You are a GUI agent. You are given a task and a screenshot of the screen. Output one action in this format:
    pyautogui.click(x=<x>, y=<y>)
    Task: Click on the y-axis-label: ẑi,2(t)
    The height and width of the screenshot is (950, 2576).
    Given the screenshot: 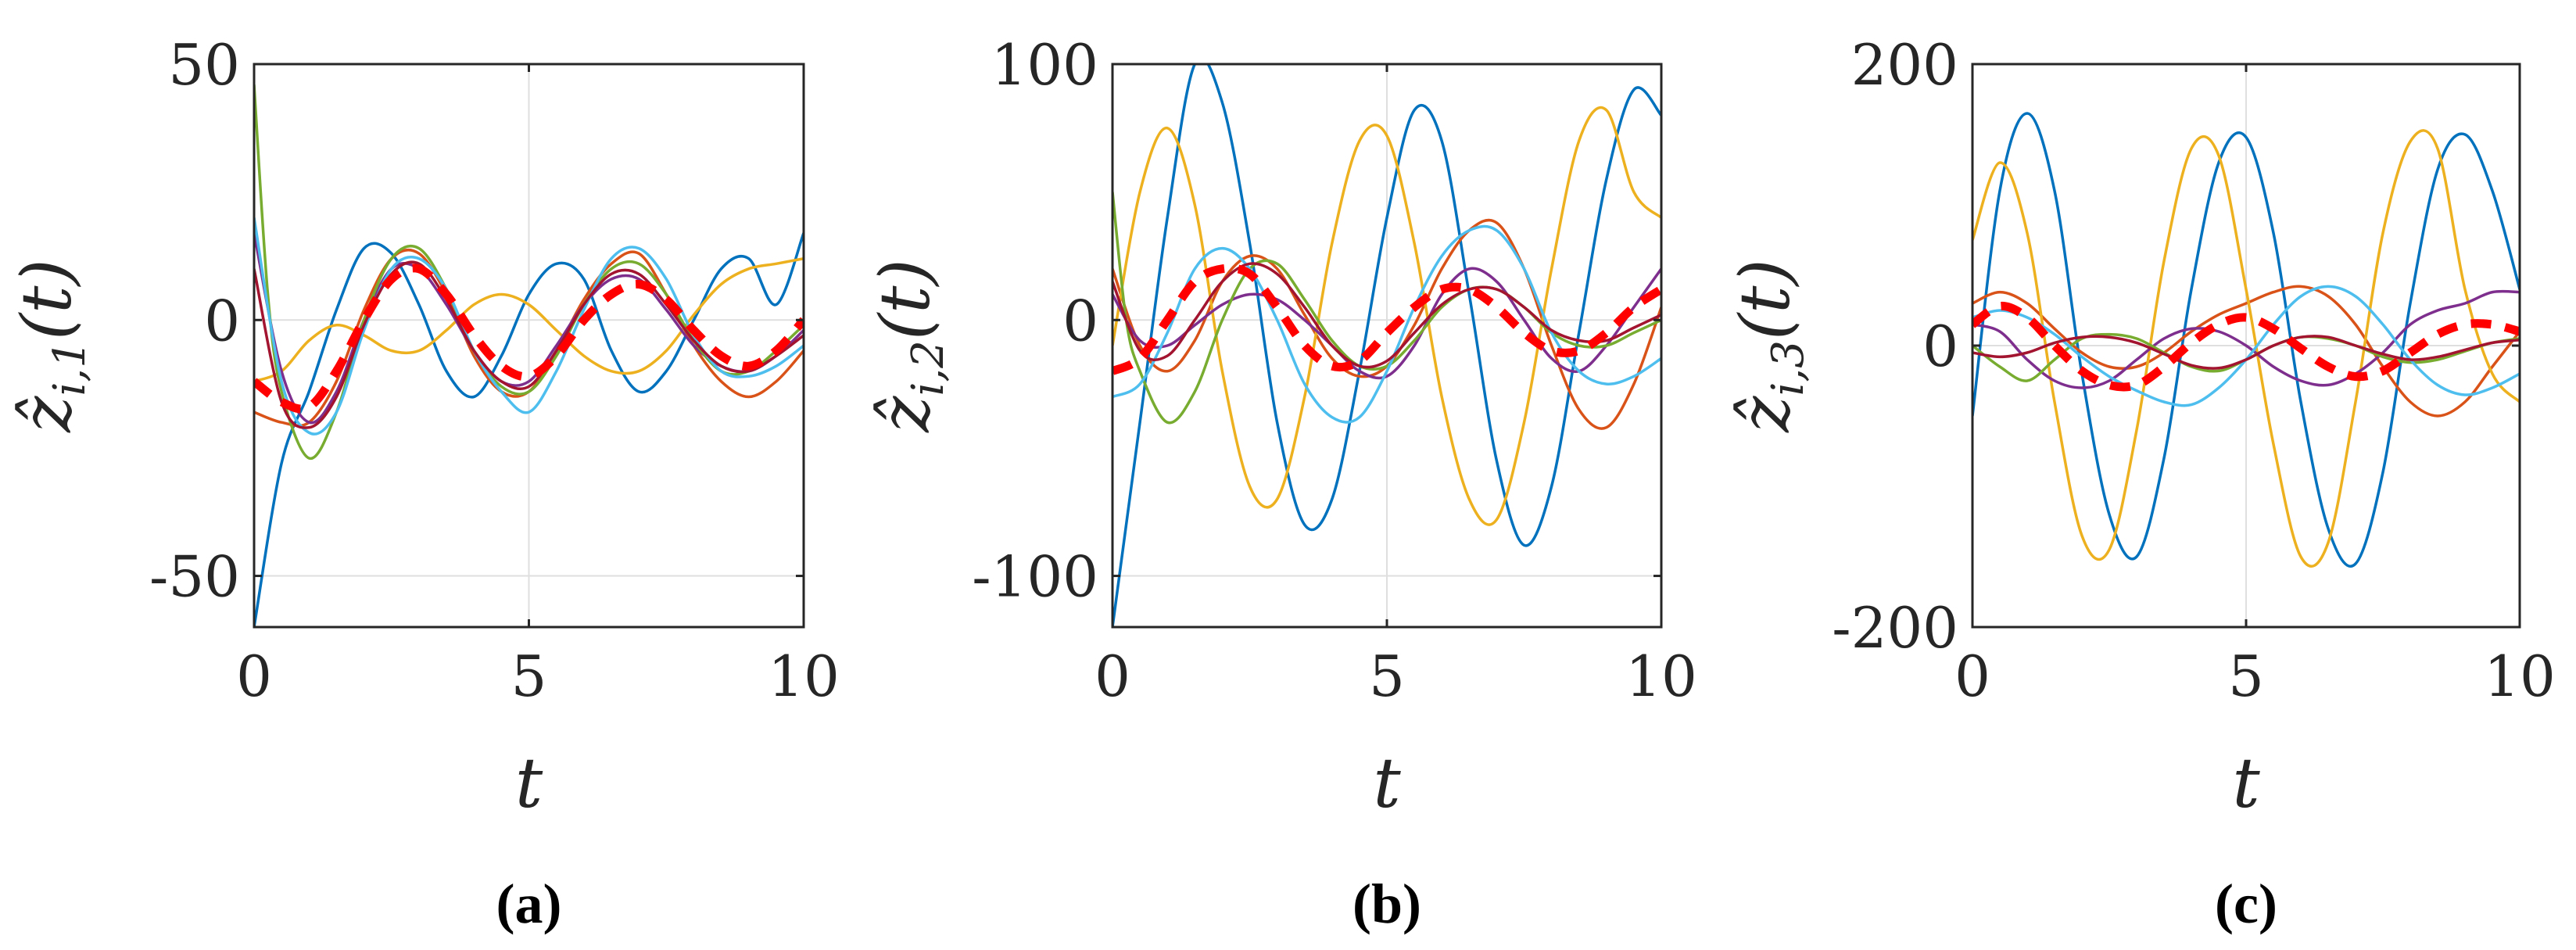 What is the action you would take?
    pyautogui.click(x=909, y=346)
    